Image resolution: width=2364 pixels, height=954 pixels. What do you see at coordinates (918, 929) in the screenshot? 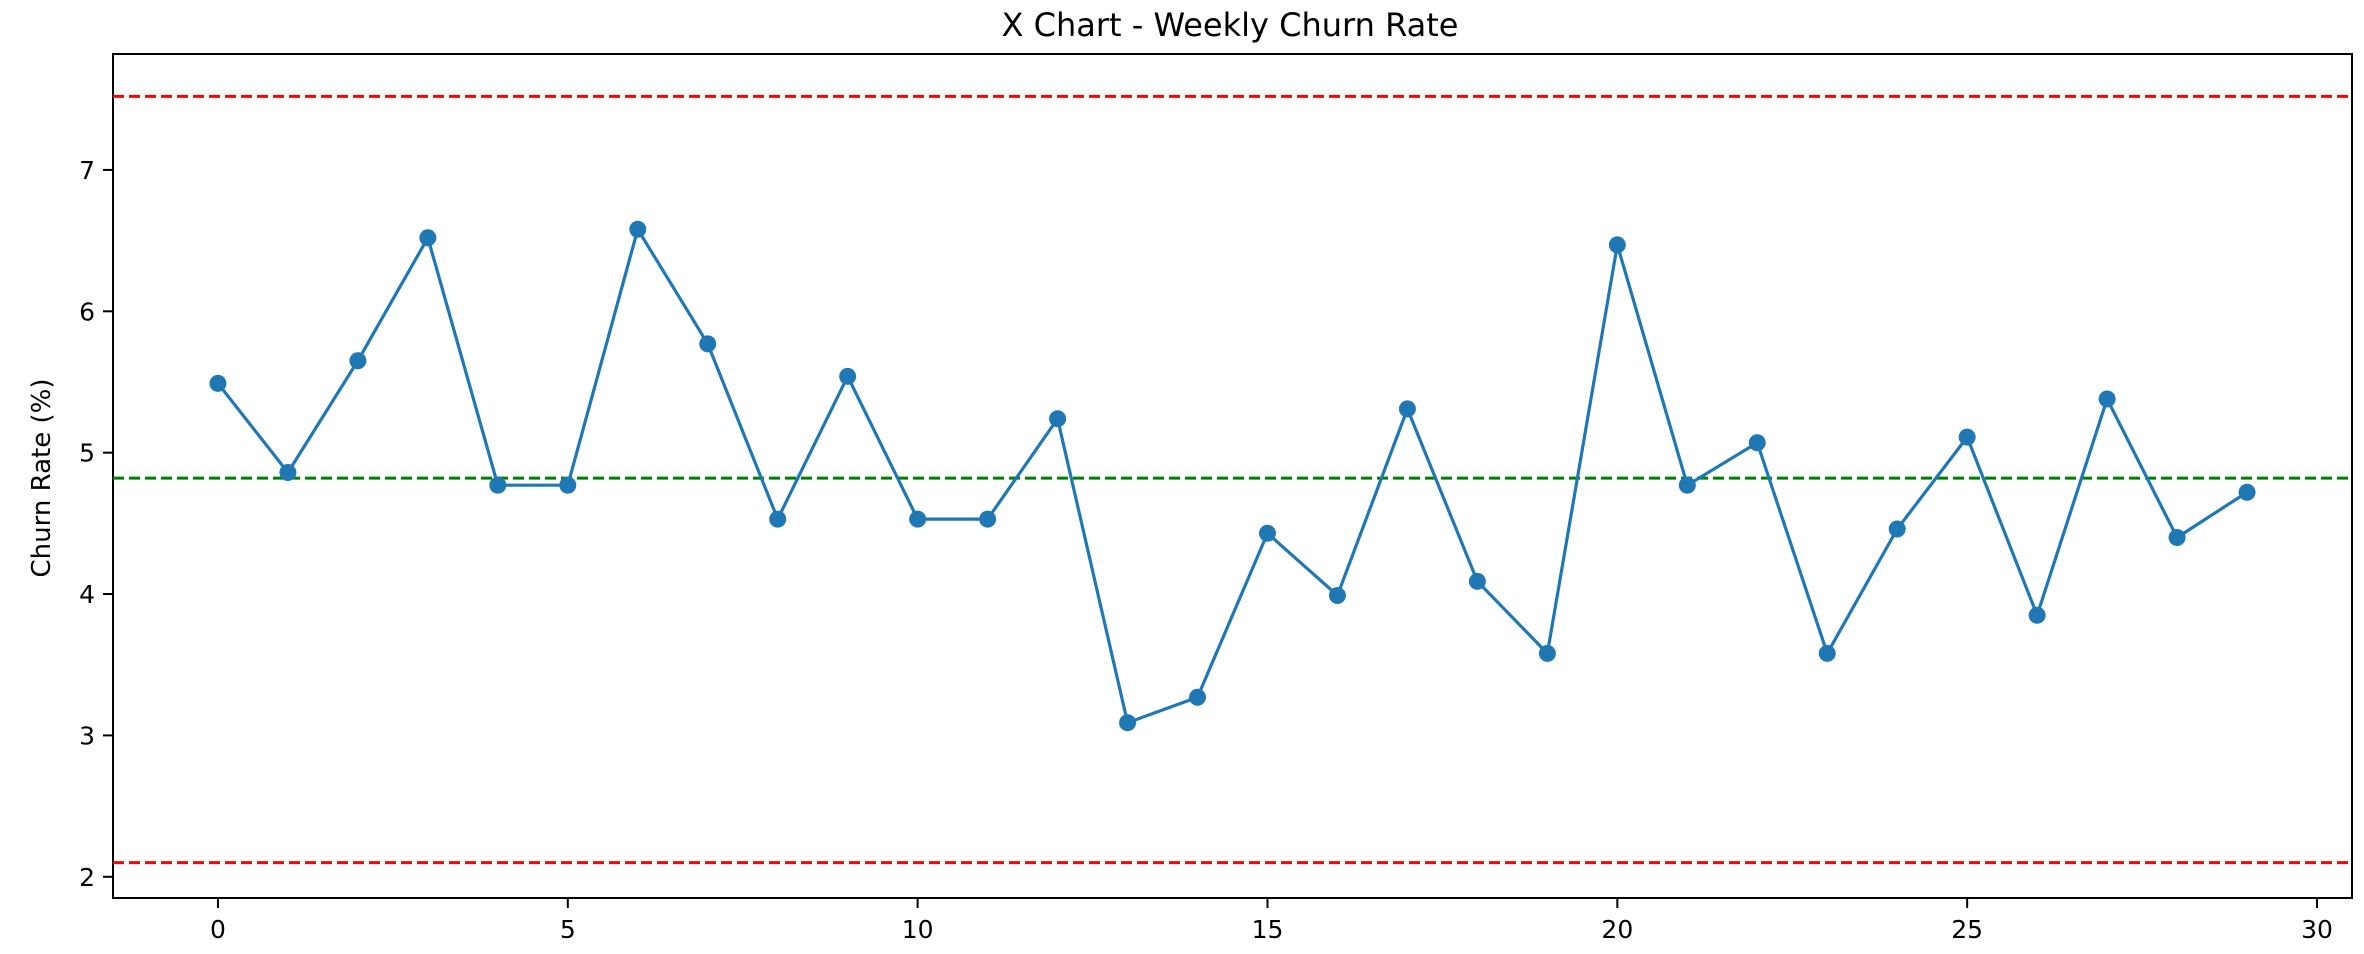
I see `x-tick-label: 10` at bounding box center [918, 929].